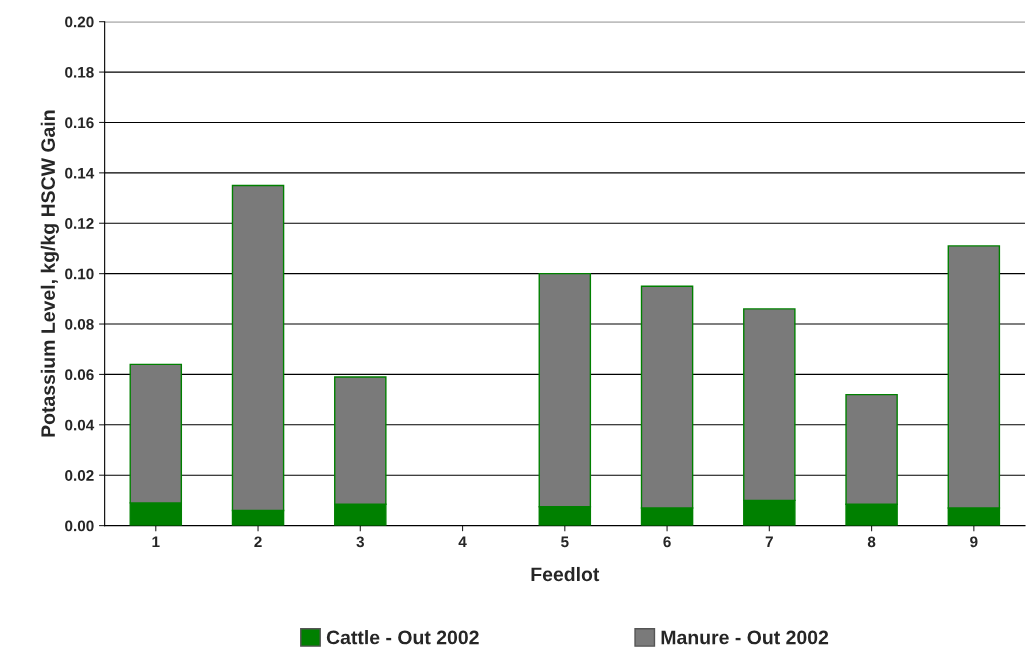 This screenshot has height=657, width=1026. Describe the element at coordinates (49, 273) in the screenshot. I see `y-axis-title: Potassium Level, kg/kg HSCW Gain` at that location.